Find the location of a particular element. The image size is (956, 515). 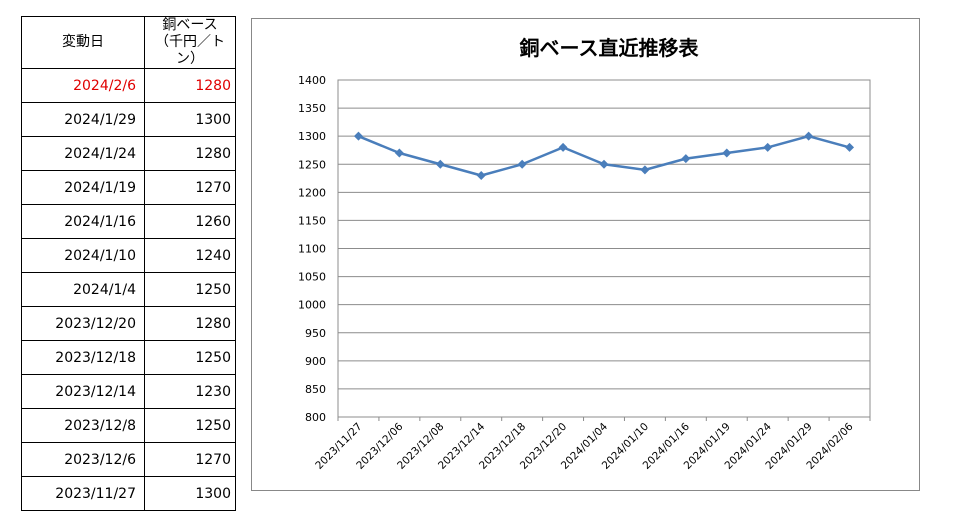

y-tick-label: 1000 is located at coordinates (312, 305).